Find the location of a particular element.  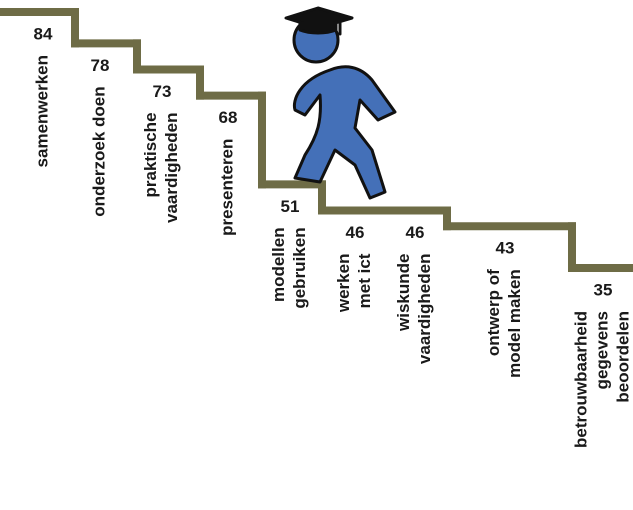

category-label: gebruiken is located at coordinates (299, 267).